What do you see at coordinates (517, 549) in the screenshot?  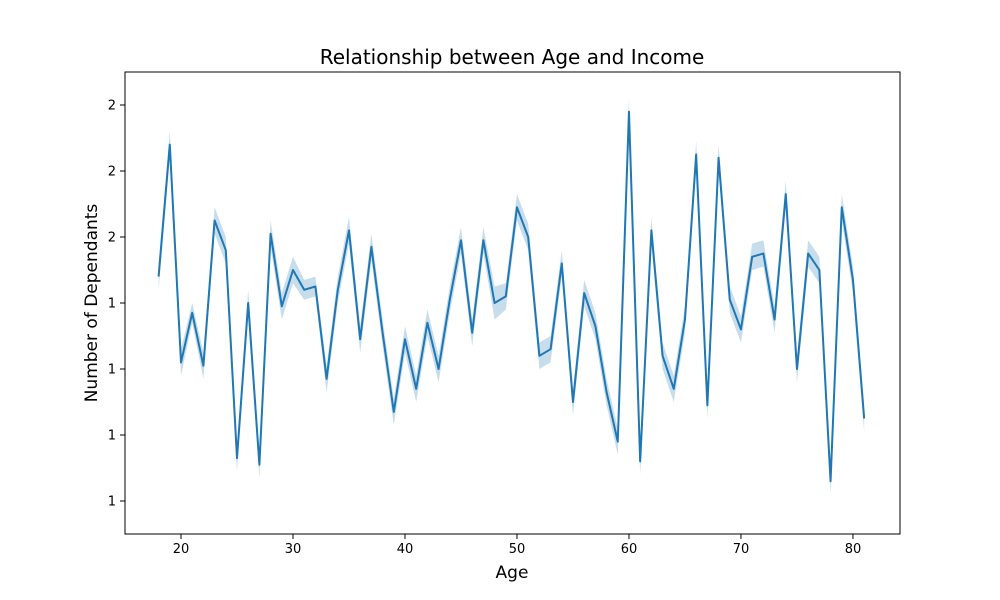 I see `x-tick-label: 50` at bounding box center [517, 549].